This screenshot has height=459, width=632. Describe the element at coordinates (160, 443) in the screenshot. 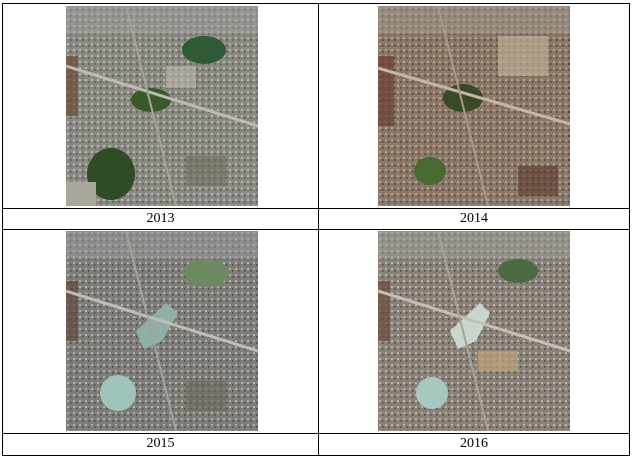

I see `year-caption-2015: 2015` at that location.